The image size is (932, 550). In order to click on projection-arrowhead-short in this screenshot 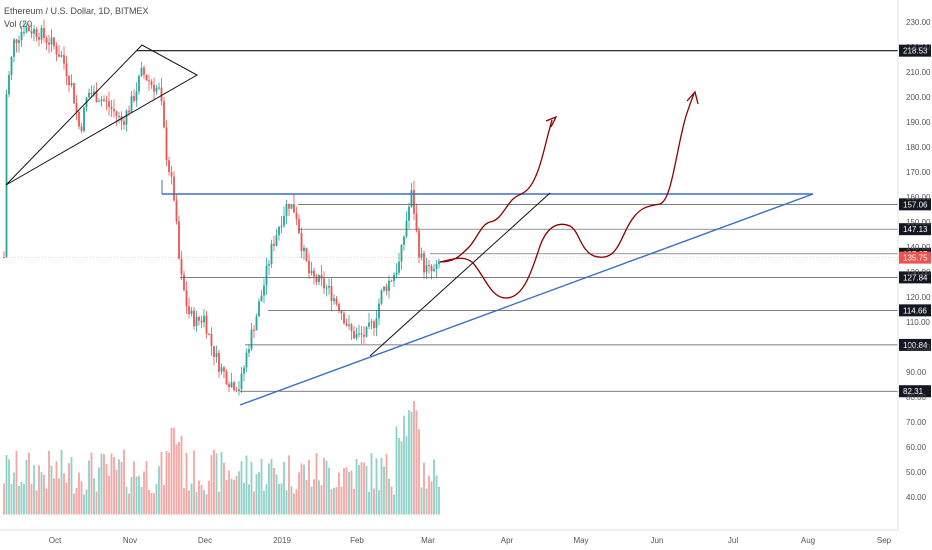, I will do `click(551, 121)`.